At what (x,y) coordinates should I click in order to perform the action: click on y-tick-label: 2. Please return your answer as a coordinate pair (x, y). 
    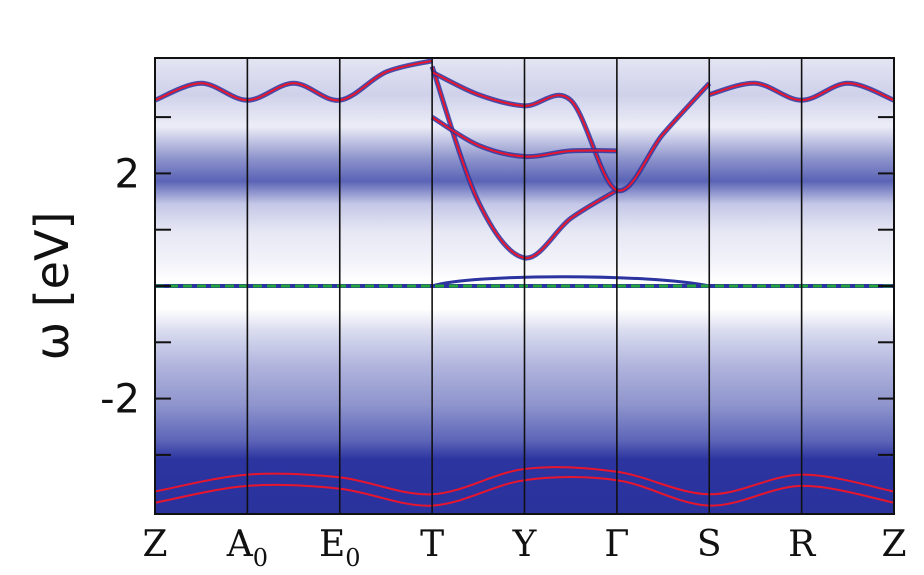
    Looking at the image, I should click on (127, 174).